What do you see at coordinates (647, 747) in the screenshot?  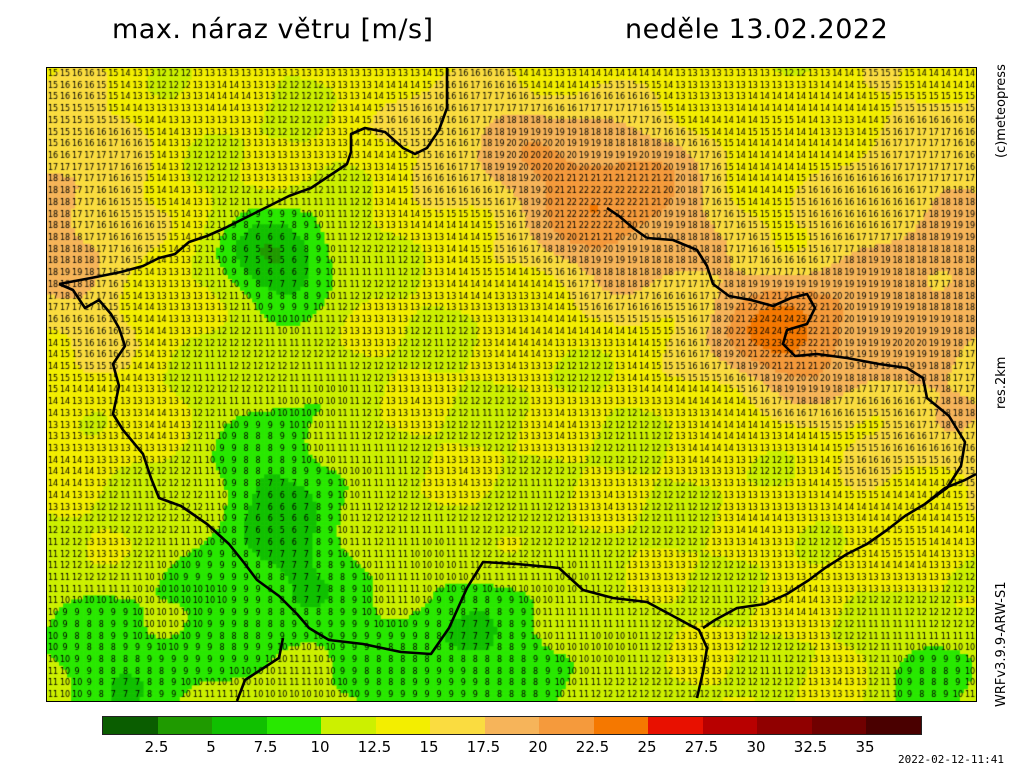 I see `legend-tick-label: 25` at bounding box center [647, 747].